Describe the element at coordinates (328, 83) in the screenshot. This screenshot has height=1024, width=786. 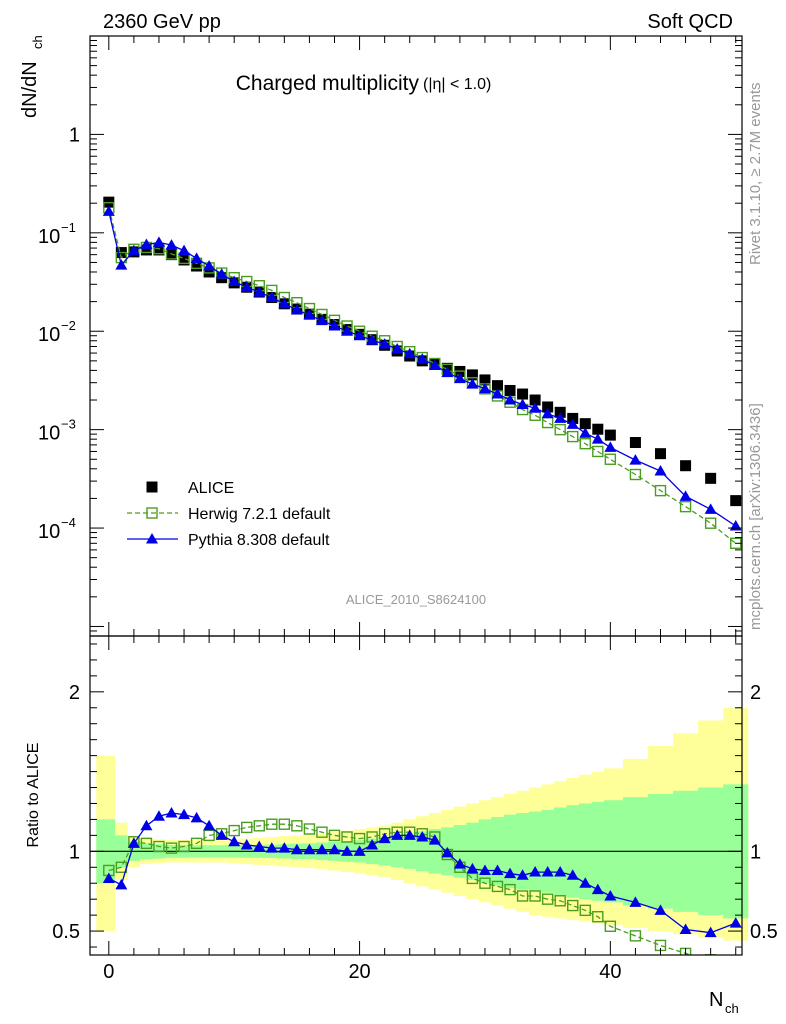
I see `chart-title: Charged multiplicity` at that location.